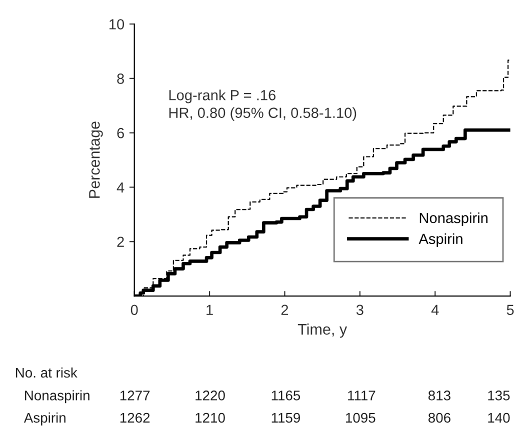 Image resolution: width=531 pixels, height=429 pixels. I want to click on text: 1095, so click(361, 417).